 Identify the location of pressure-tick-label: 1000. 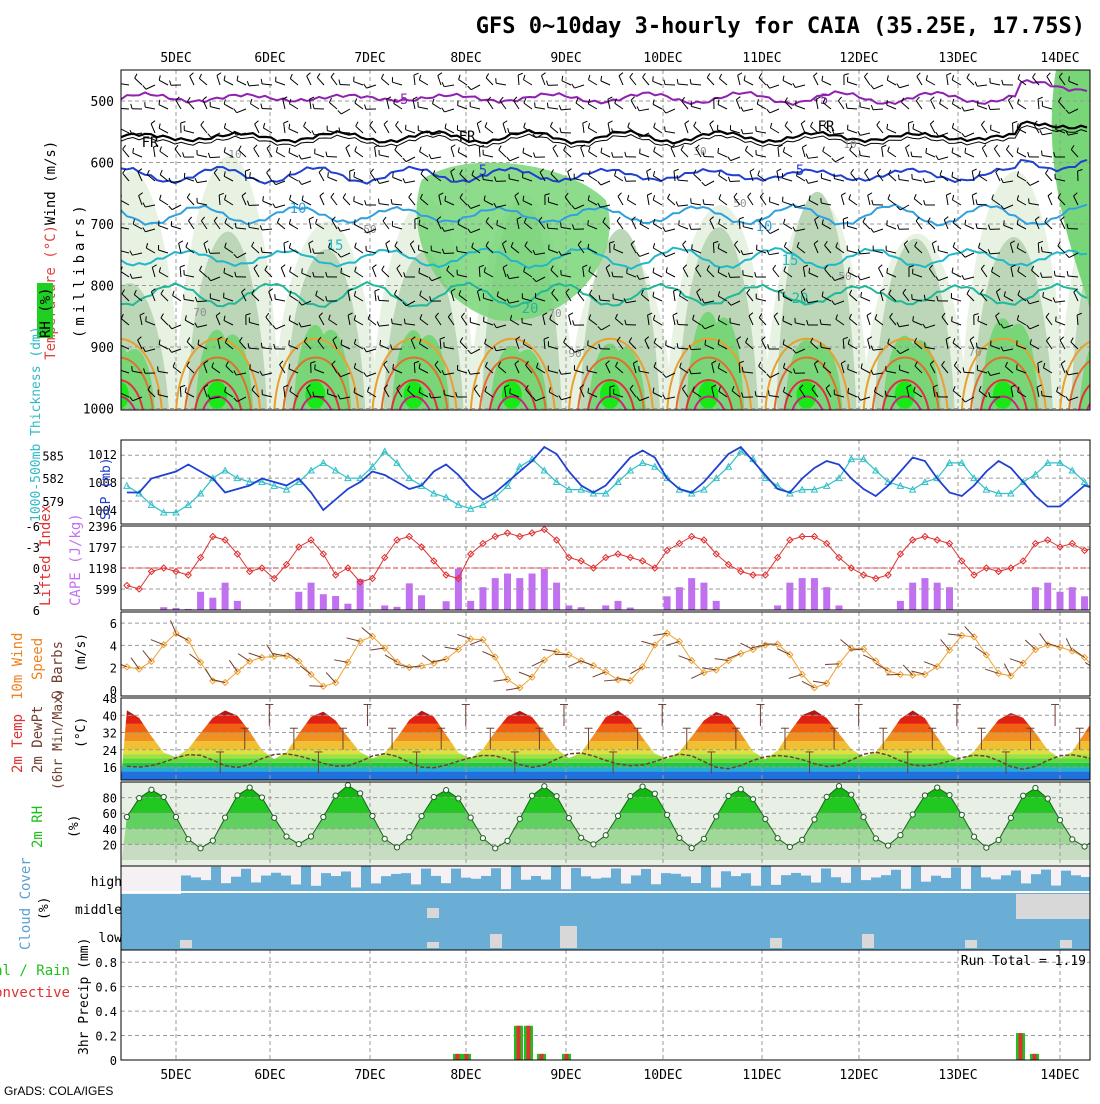
(98, 409).